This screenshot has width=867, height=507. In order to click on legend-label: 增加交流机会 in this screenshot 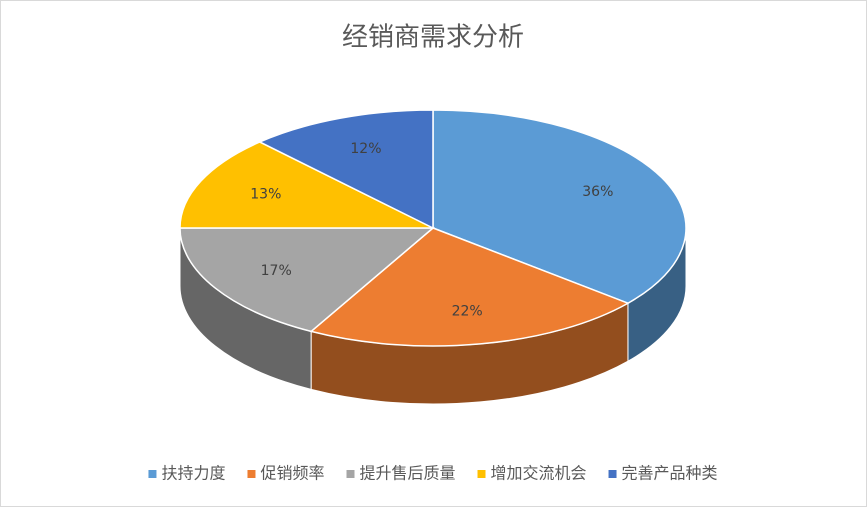, I will do `click(539, 473)`.